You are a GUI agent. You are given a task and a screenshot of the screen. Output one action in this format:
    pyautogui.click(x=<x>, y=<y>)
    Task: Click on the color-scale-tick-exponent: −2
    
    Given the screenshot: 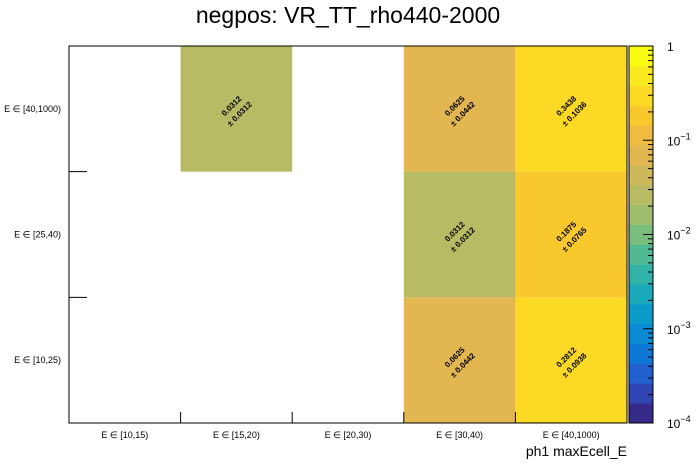 What is the action you would take?
    pyautogui.click(x=685, y=231)
    